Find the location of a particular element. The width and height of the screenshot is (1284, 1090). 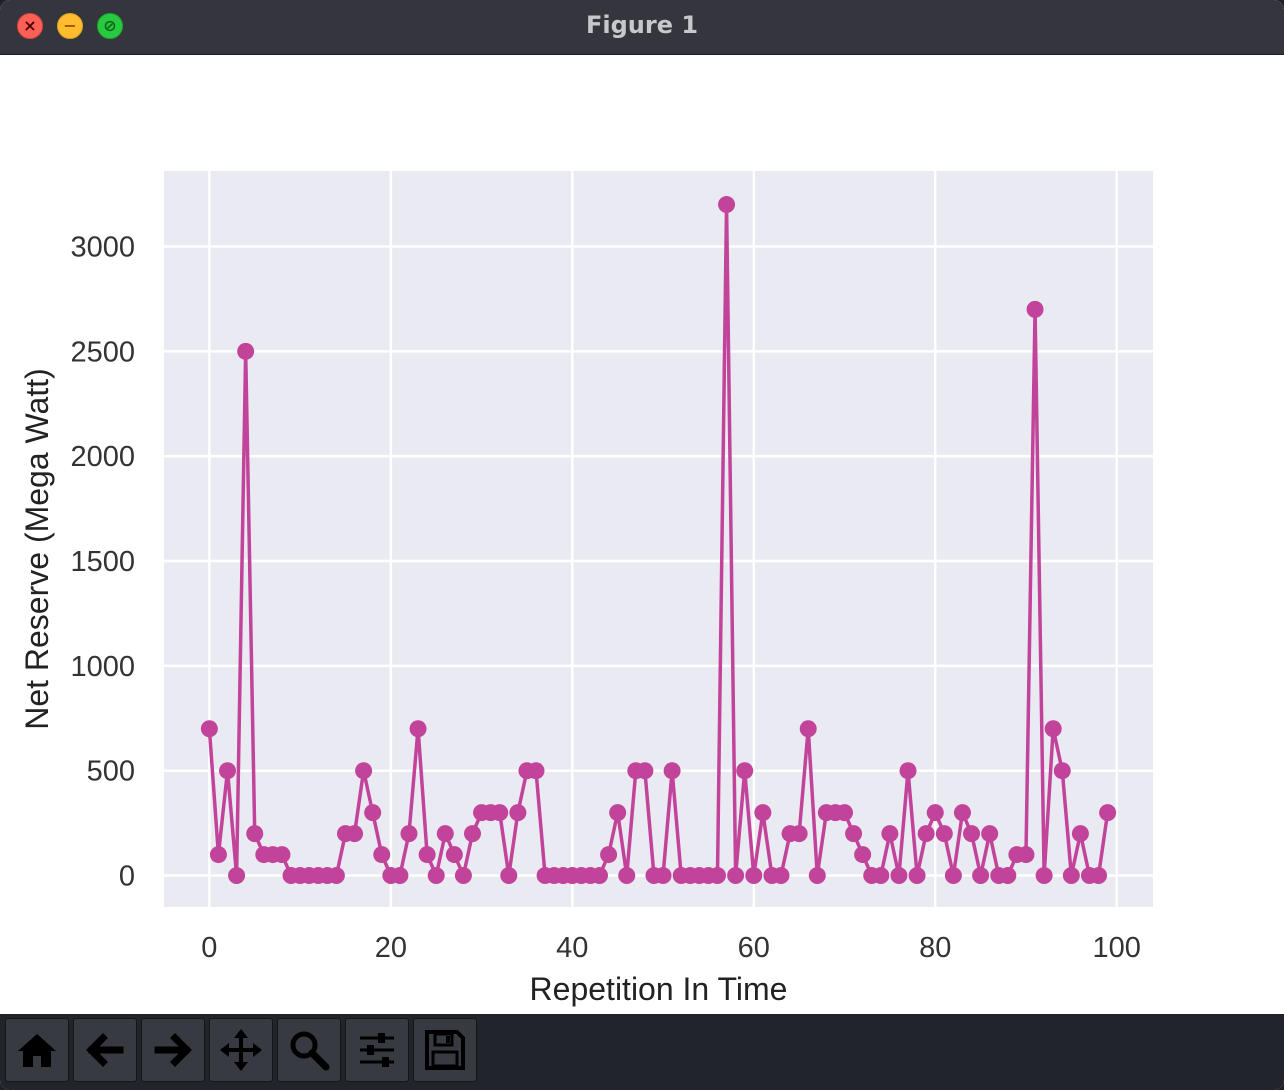

window-title: Figure 1 is located at coordinates (642, 25).